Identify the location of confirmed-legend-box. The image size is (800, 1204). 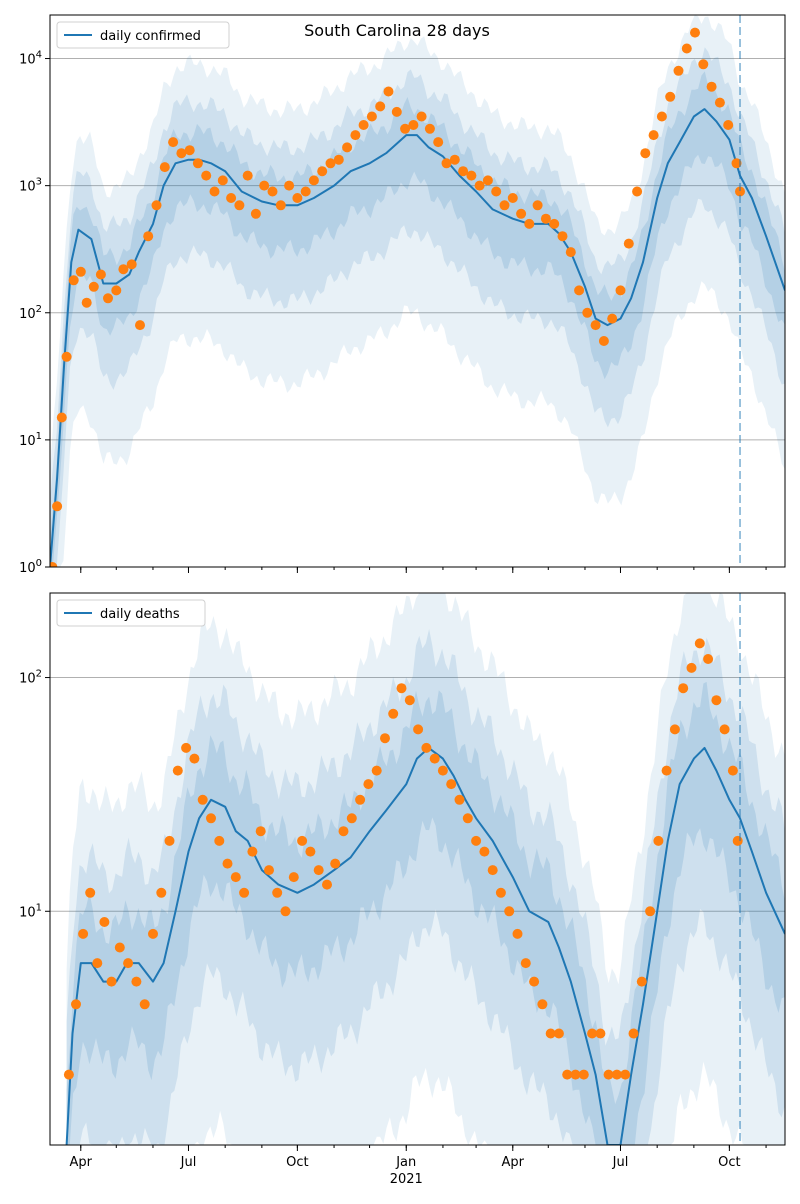
(143, 35).